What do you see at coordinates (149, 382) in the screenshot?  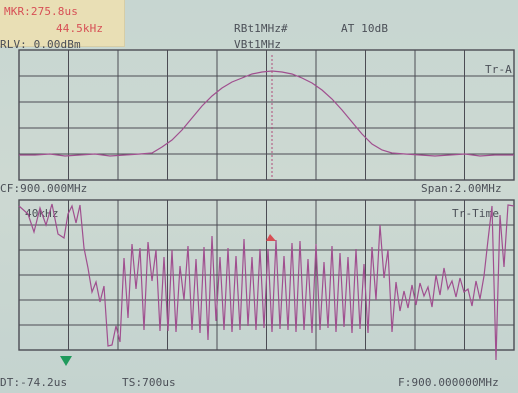 I see `sweep-time: TS:700us` at bounding box center [149, 382].